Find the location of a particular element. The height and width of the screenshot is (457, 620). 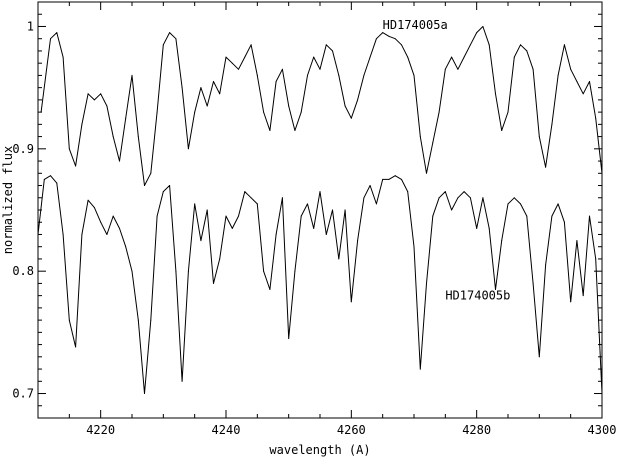

y-tick-label: 0.7 is located at coordinates (23, 394).